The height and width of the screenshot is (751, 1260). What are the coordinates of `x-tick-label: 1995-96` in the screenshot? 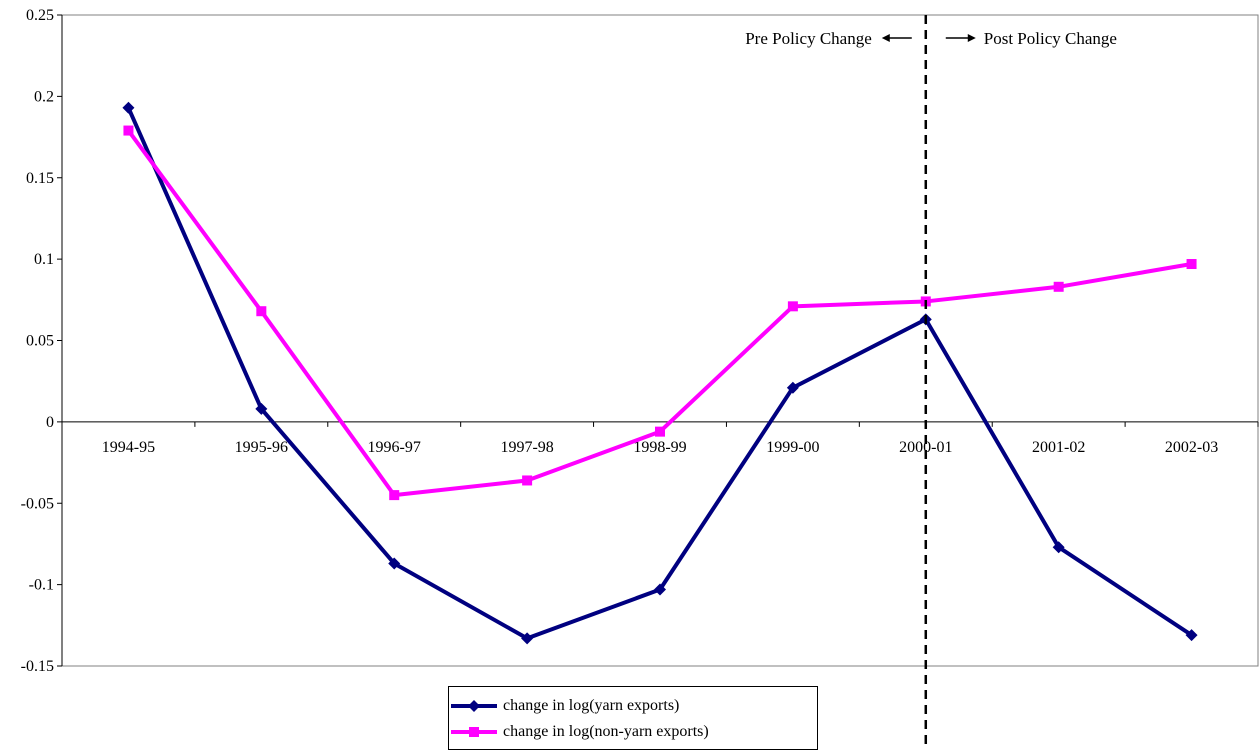 It's located at (261, 447).